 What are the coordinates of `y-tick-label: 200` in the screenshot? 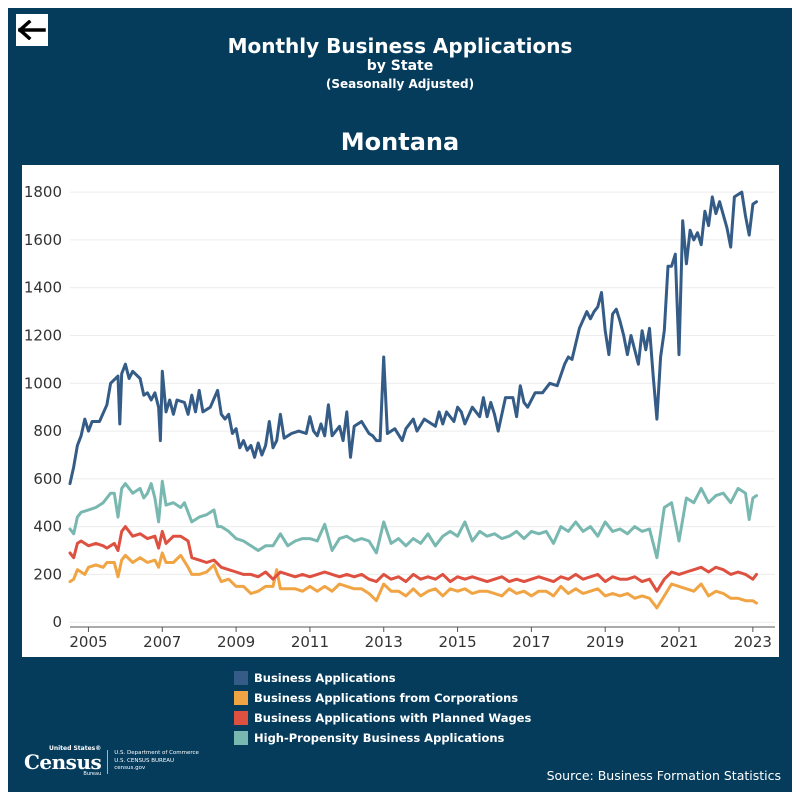 It's located at (47, 574).